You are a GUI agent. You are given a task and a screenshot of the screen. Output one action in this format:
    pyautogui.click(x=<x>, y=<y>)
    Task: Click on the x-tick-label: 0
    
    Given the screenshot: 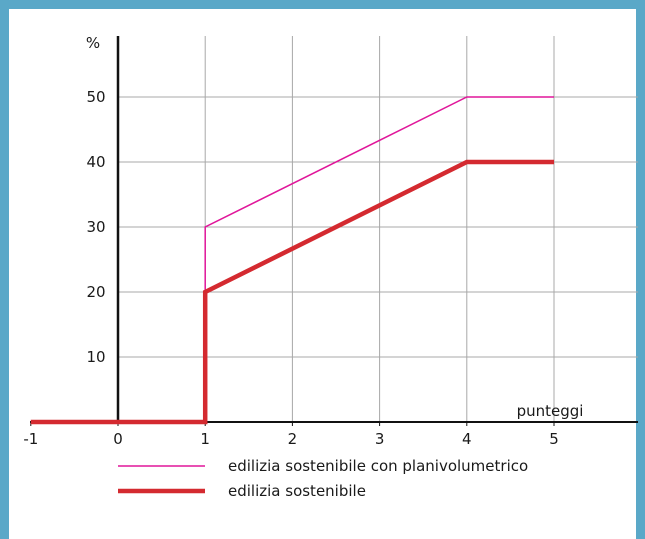 What is the action you would take?
    pyautogui.click(x=118, y=439)
    